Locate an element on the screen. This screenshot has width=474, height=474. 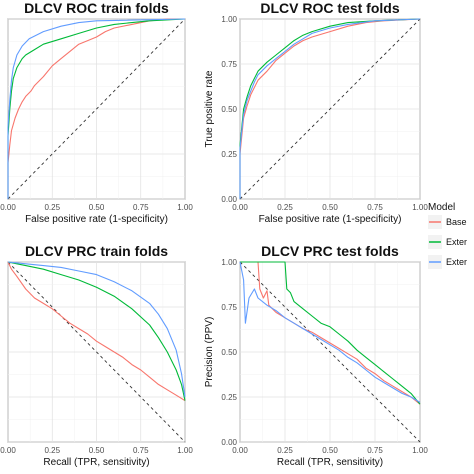
legend-label-base: Base is located at coordinates (456, 222).